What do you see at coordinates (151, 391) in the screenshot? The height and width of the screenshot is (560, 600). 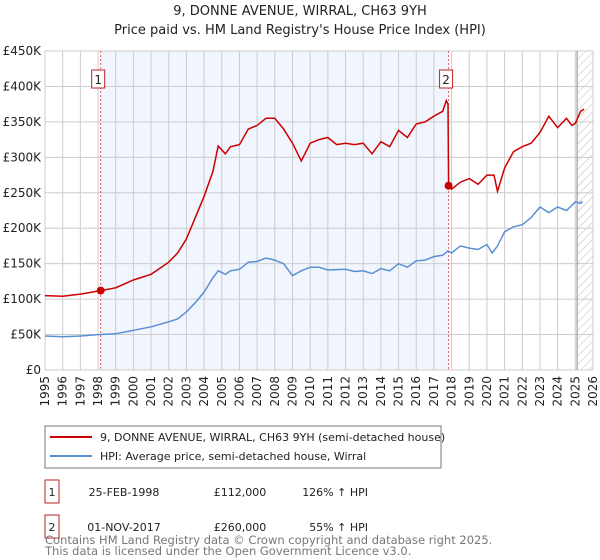 I see `x-tick-label: 2001` at bounding box center [151, 391].